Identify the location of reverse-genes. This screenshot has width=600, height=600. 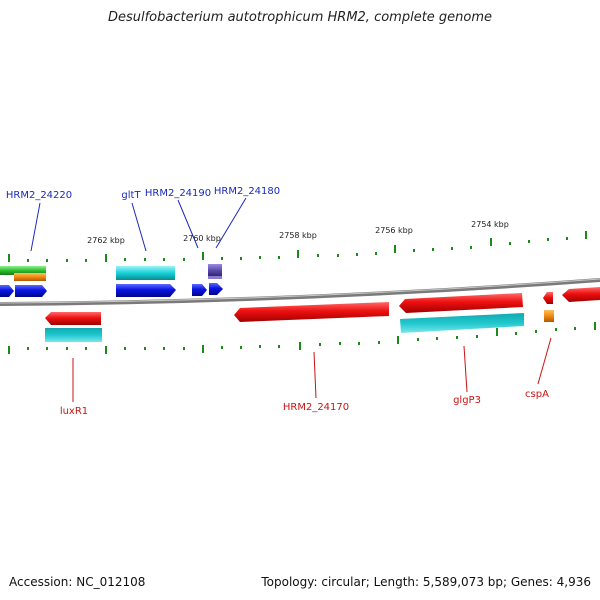
(322, 306).